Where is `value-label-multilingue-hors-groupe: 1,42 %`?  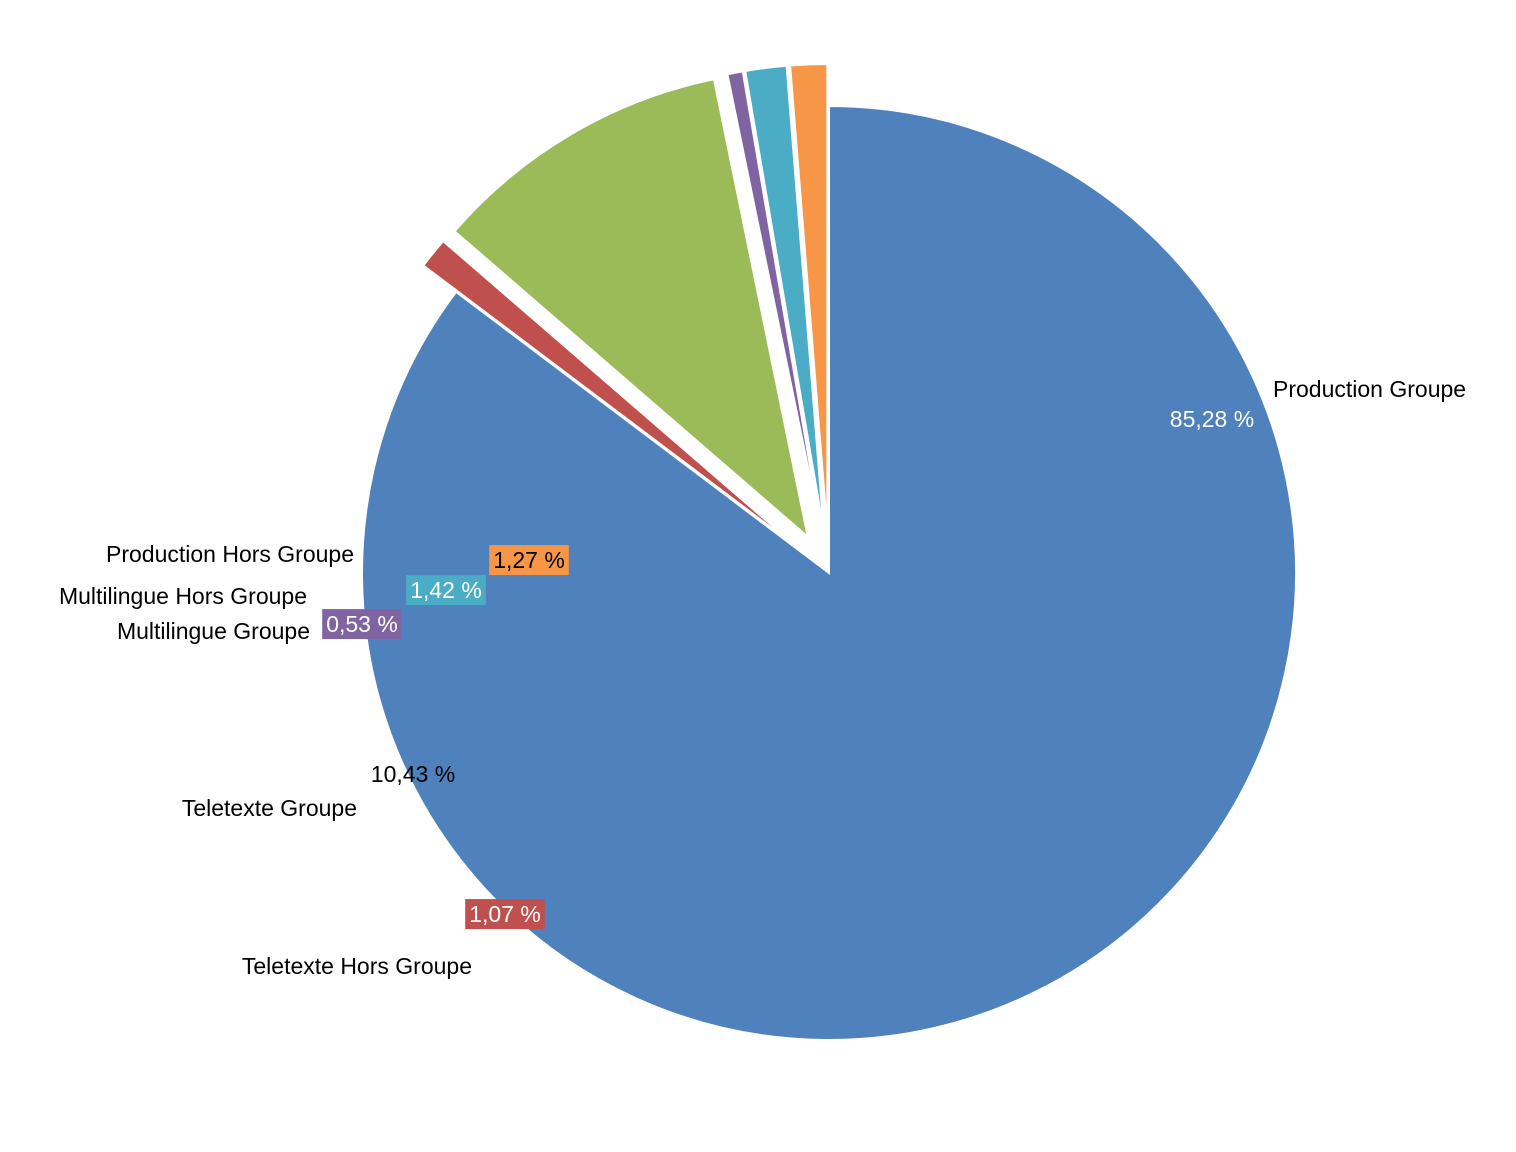
value-label-multilingue-hors-groupe: 1,42 % is located at coordinates (446, 590).